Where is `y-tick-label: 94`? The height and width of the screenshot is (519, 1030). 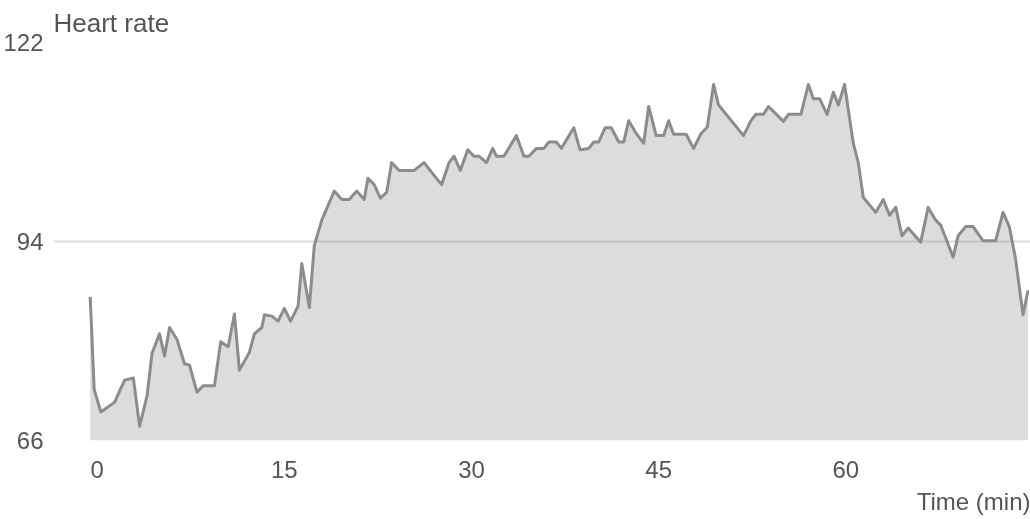 y-tick-label: 94 is located at coordinates (30, 241).